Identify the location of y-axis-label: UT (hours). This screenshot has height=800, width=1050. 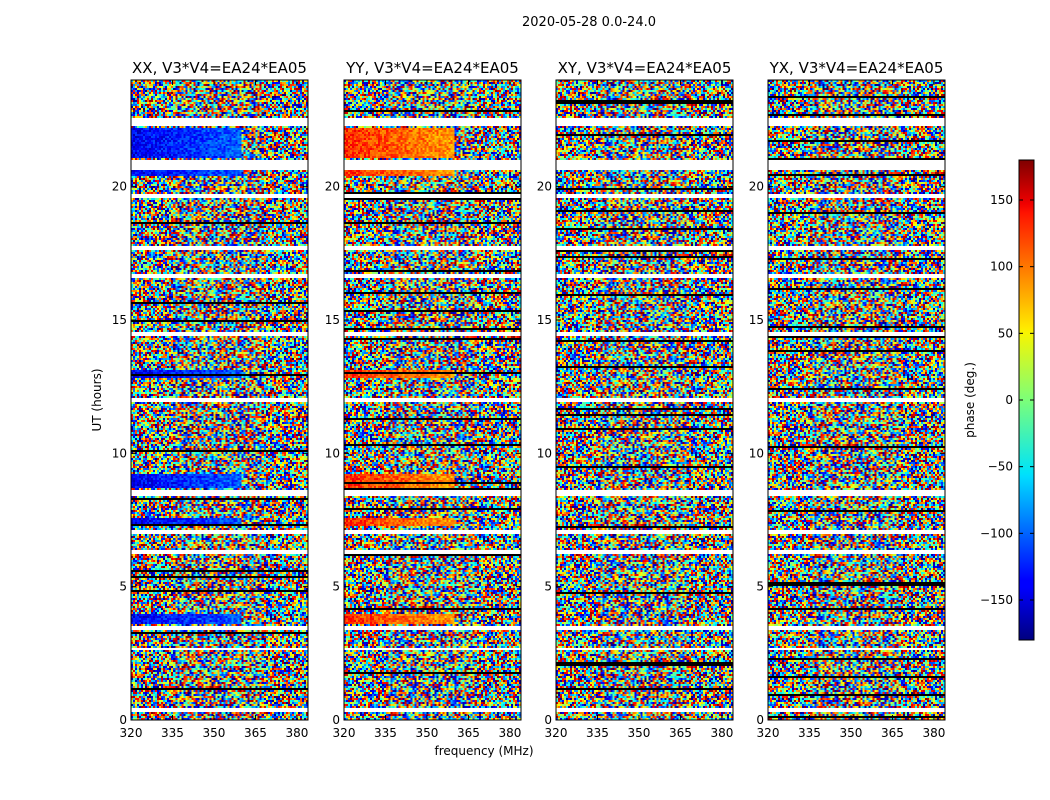
(97, 399).